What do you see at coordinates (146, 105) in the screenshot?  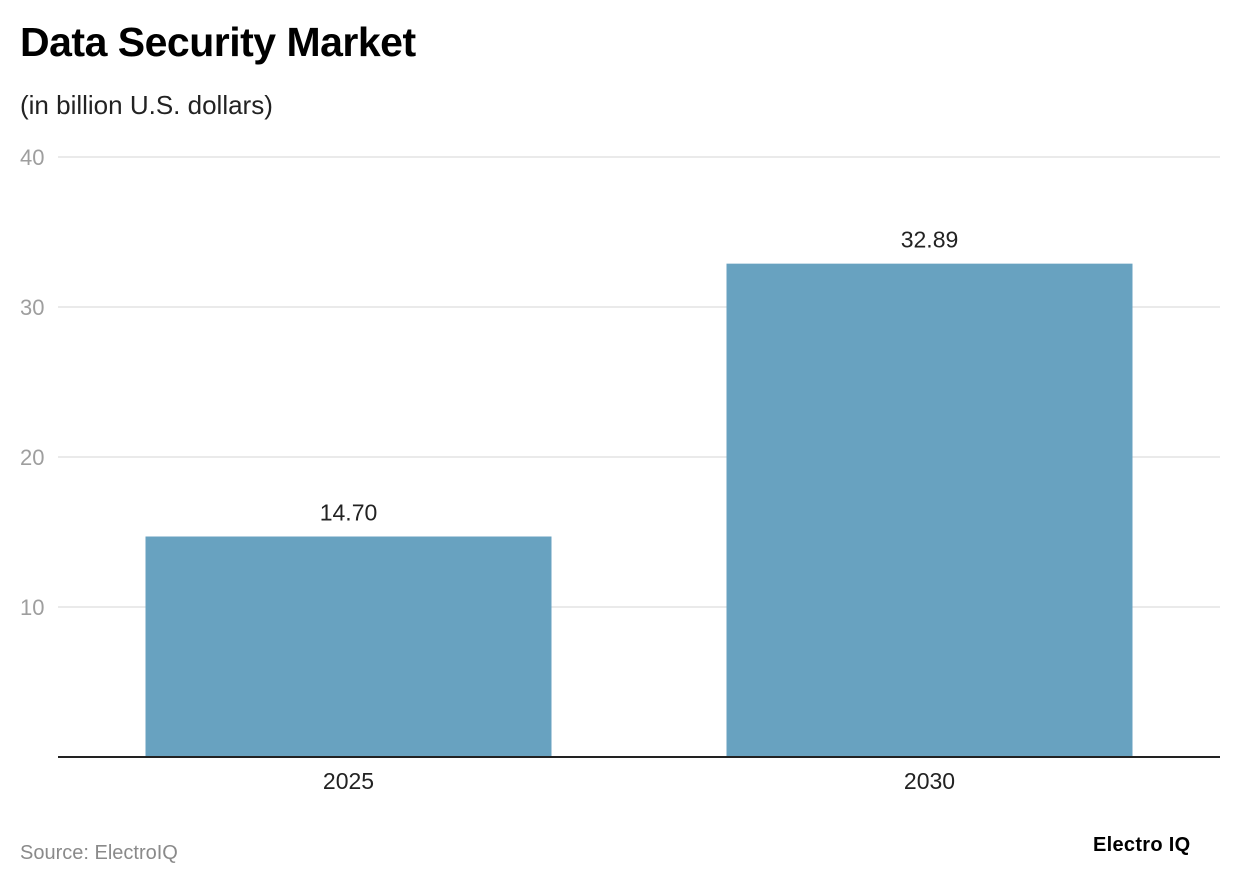 I see `chart-subtitle: (in billion U.S. dollars)` at bounding box center [146, 105].